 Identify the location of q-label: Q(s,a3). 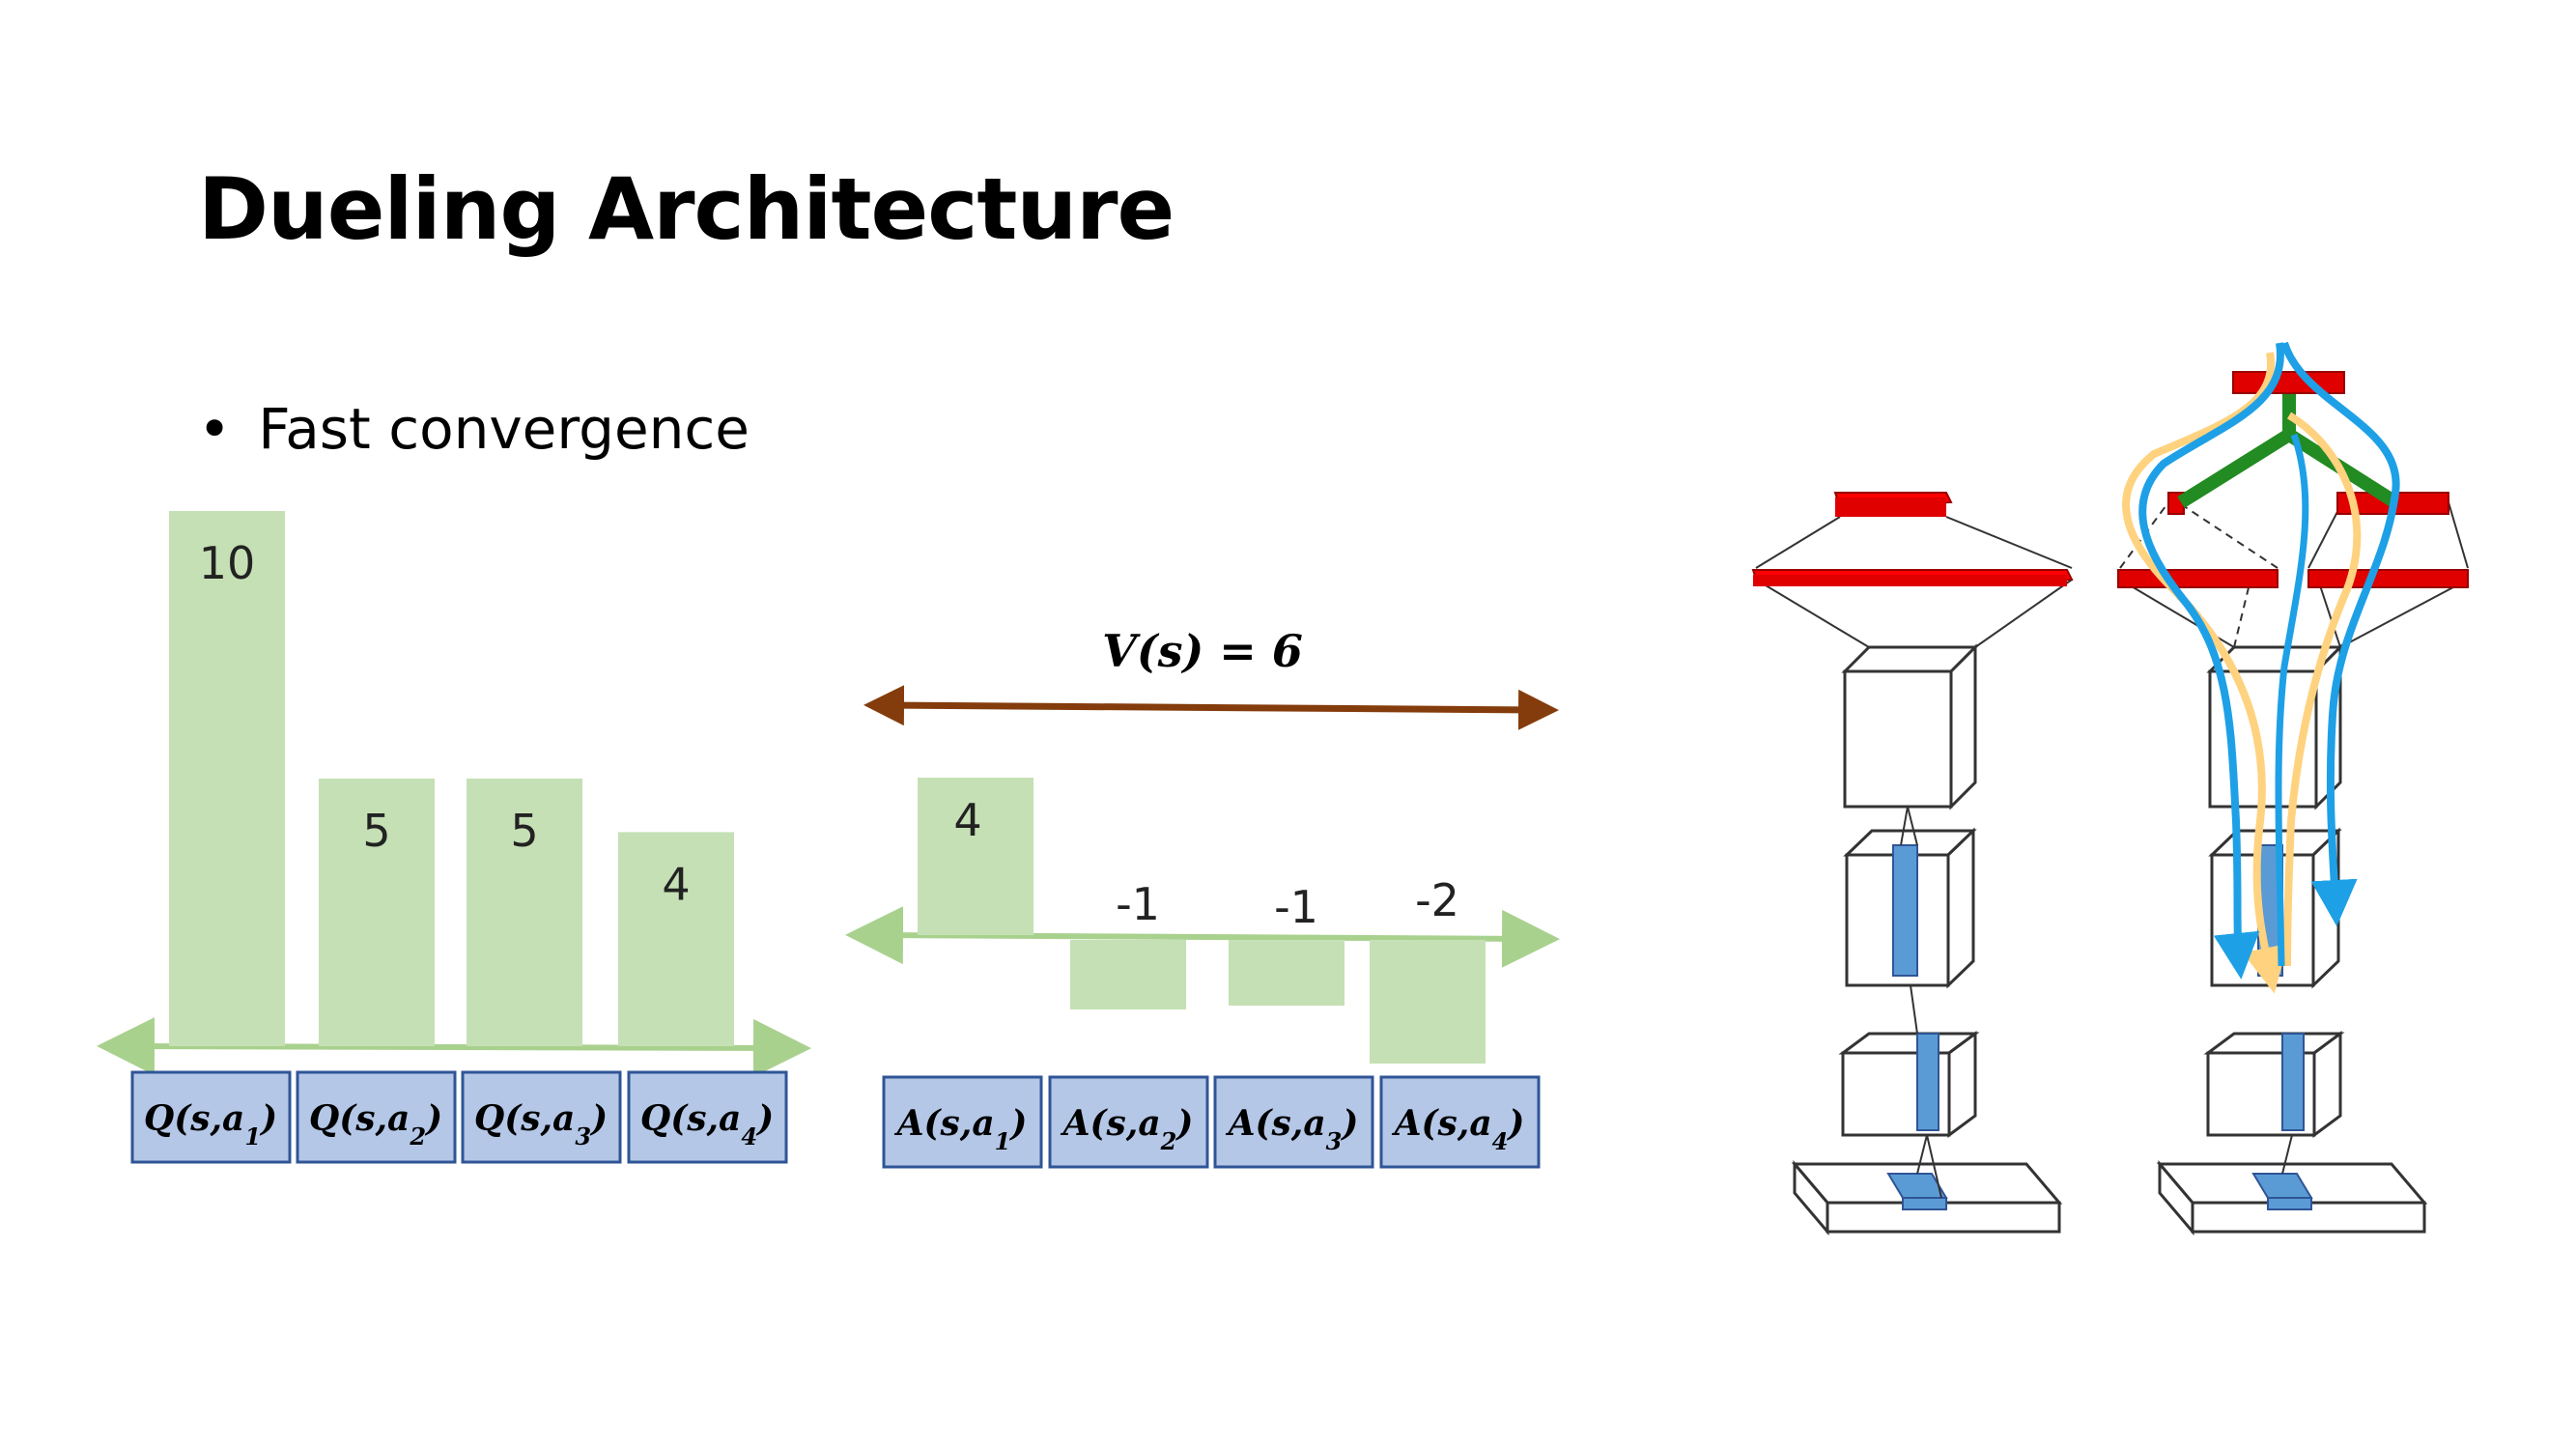
(541, 1124).